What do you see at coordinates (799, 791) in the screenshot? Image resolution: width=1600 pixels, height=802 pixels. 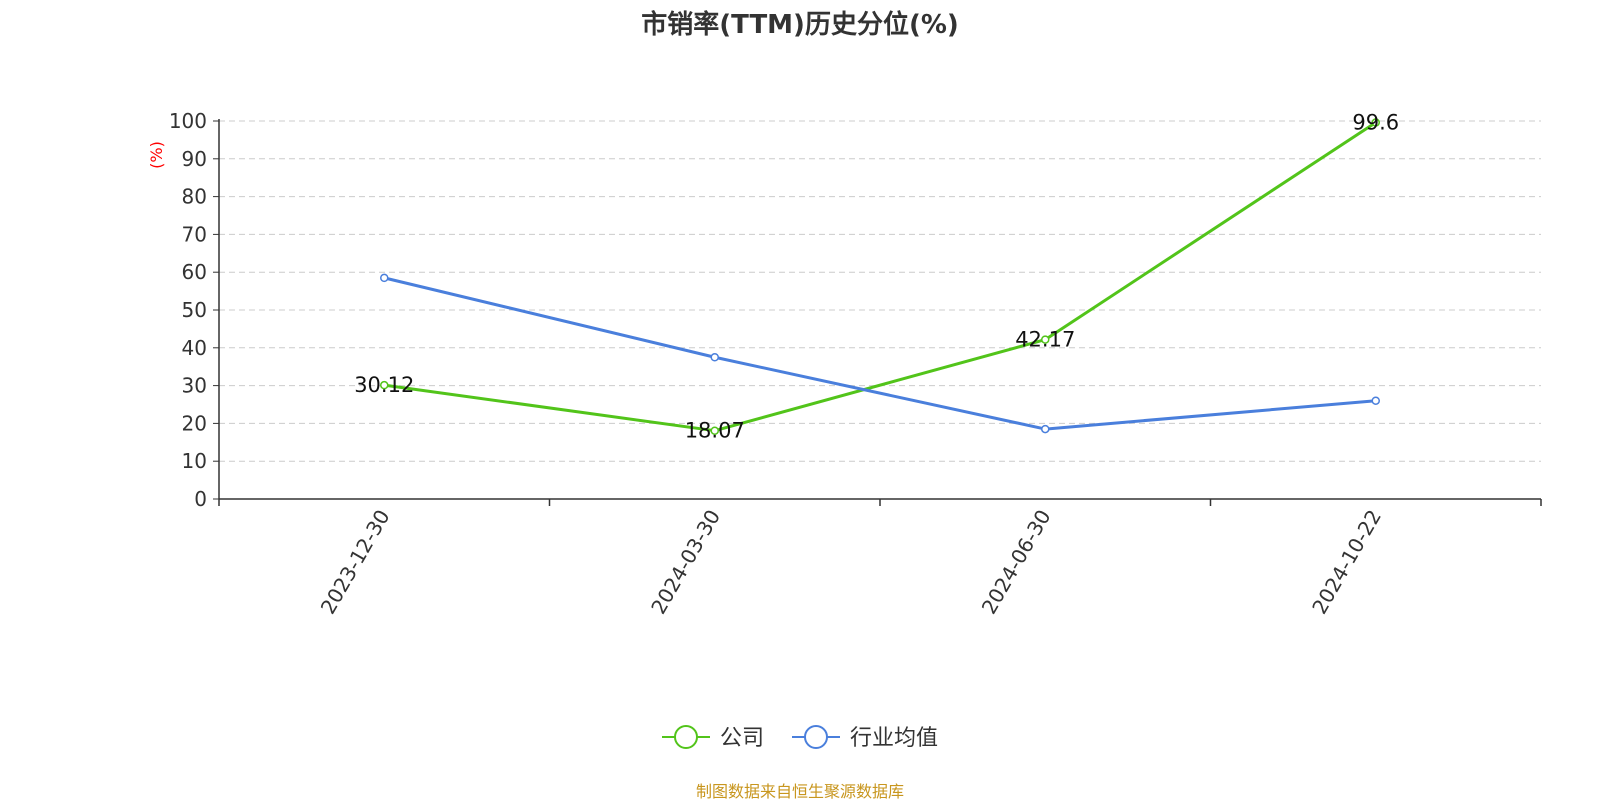 I see `source-note: 制图数据来自恒生聚源数据库` at bounding box center [799, 791].